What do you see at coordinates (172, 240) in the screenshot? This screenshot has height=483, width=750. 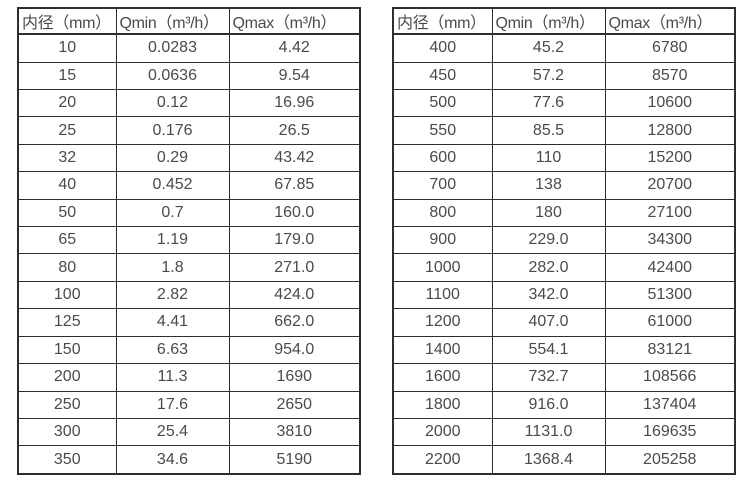 I see `table-cell: 1.19` at bounding box center [172, 240].